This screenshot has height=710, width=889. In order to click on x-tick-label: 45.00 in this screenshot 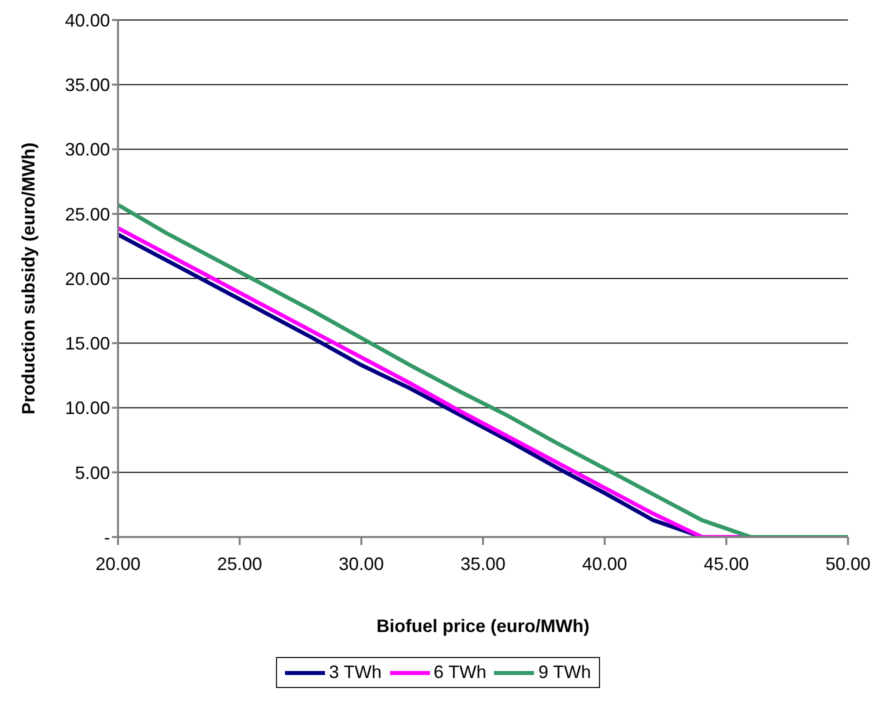, I will do `click(726, 564)`.